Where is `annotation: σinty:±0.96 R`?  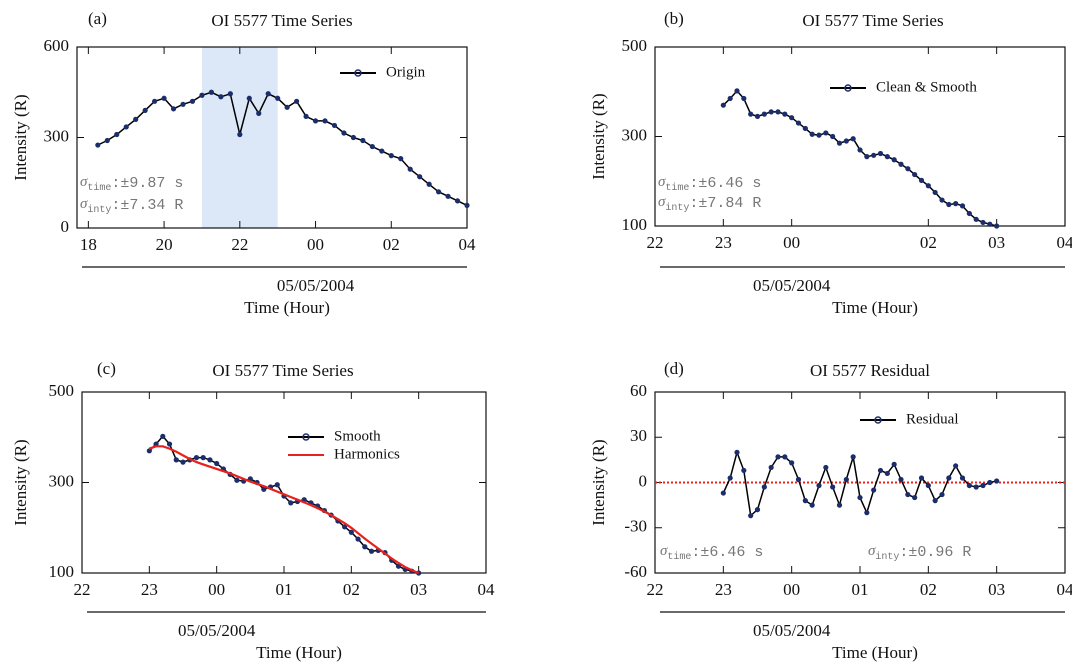 annotation: σinty:±0.96 R is located at coordinates (919, 552).